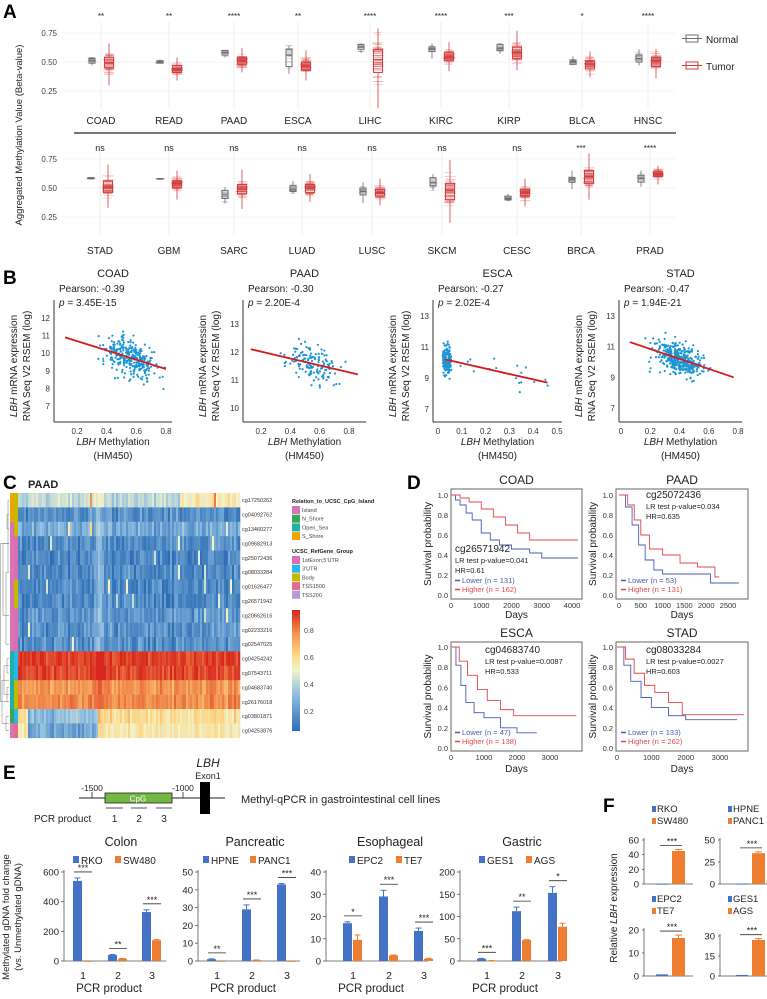 The image size is (767, 999). I want to click on relation-annotation, so click(12, 716).